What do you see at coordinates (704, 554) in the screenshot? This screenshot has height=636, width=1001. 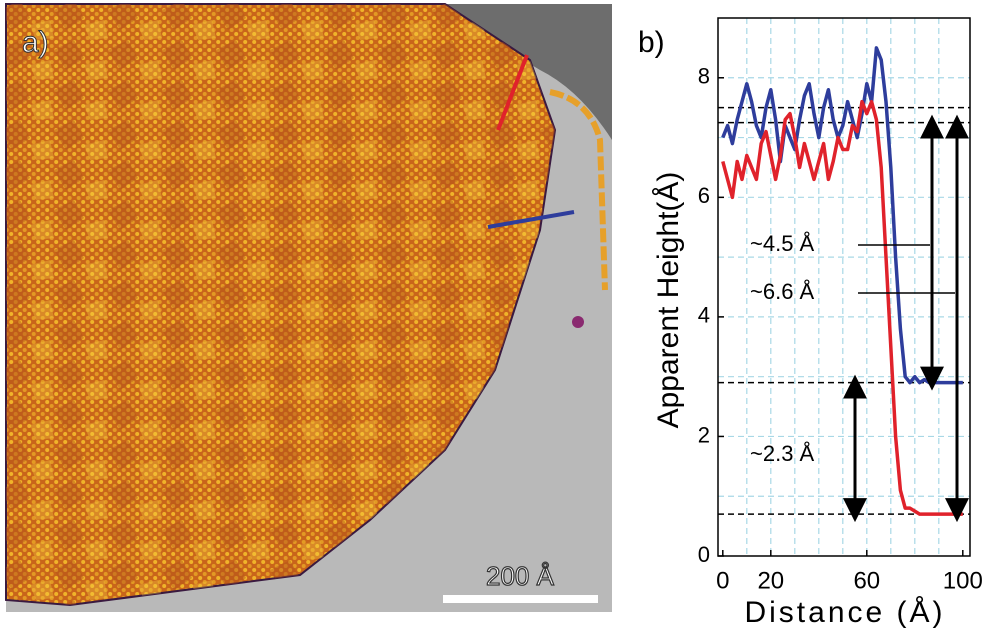 I see `y-tick-label: 0` at bounding box center [704, 554].